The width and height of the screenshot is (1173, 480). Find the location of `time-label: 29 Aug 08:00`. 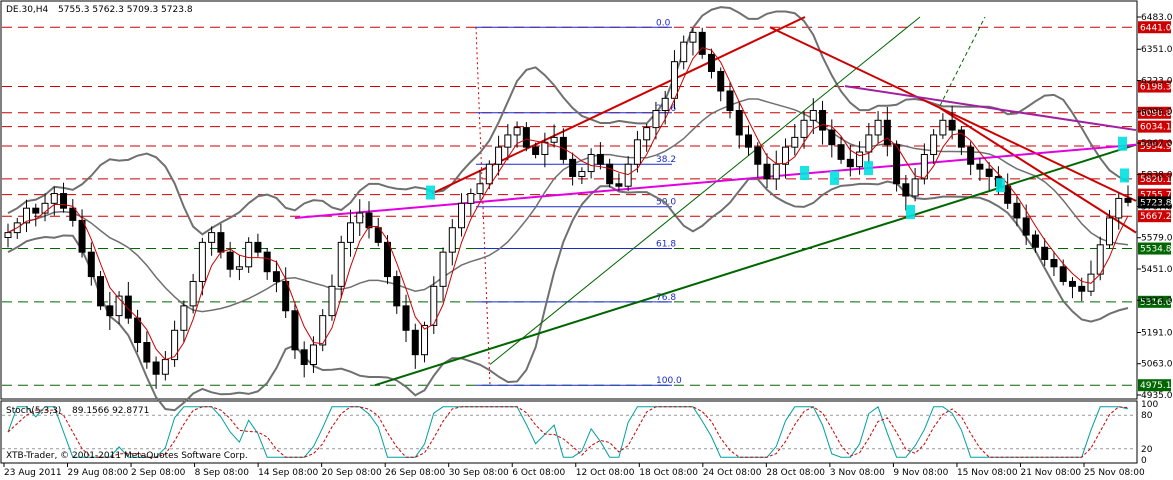

time-label: 29 Aug 08:00 is located at coordinates (98, 473).